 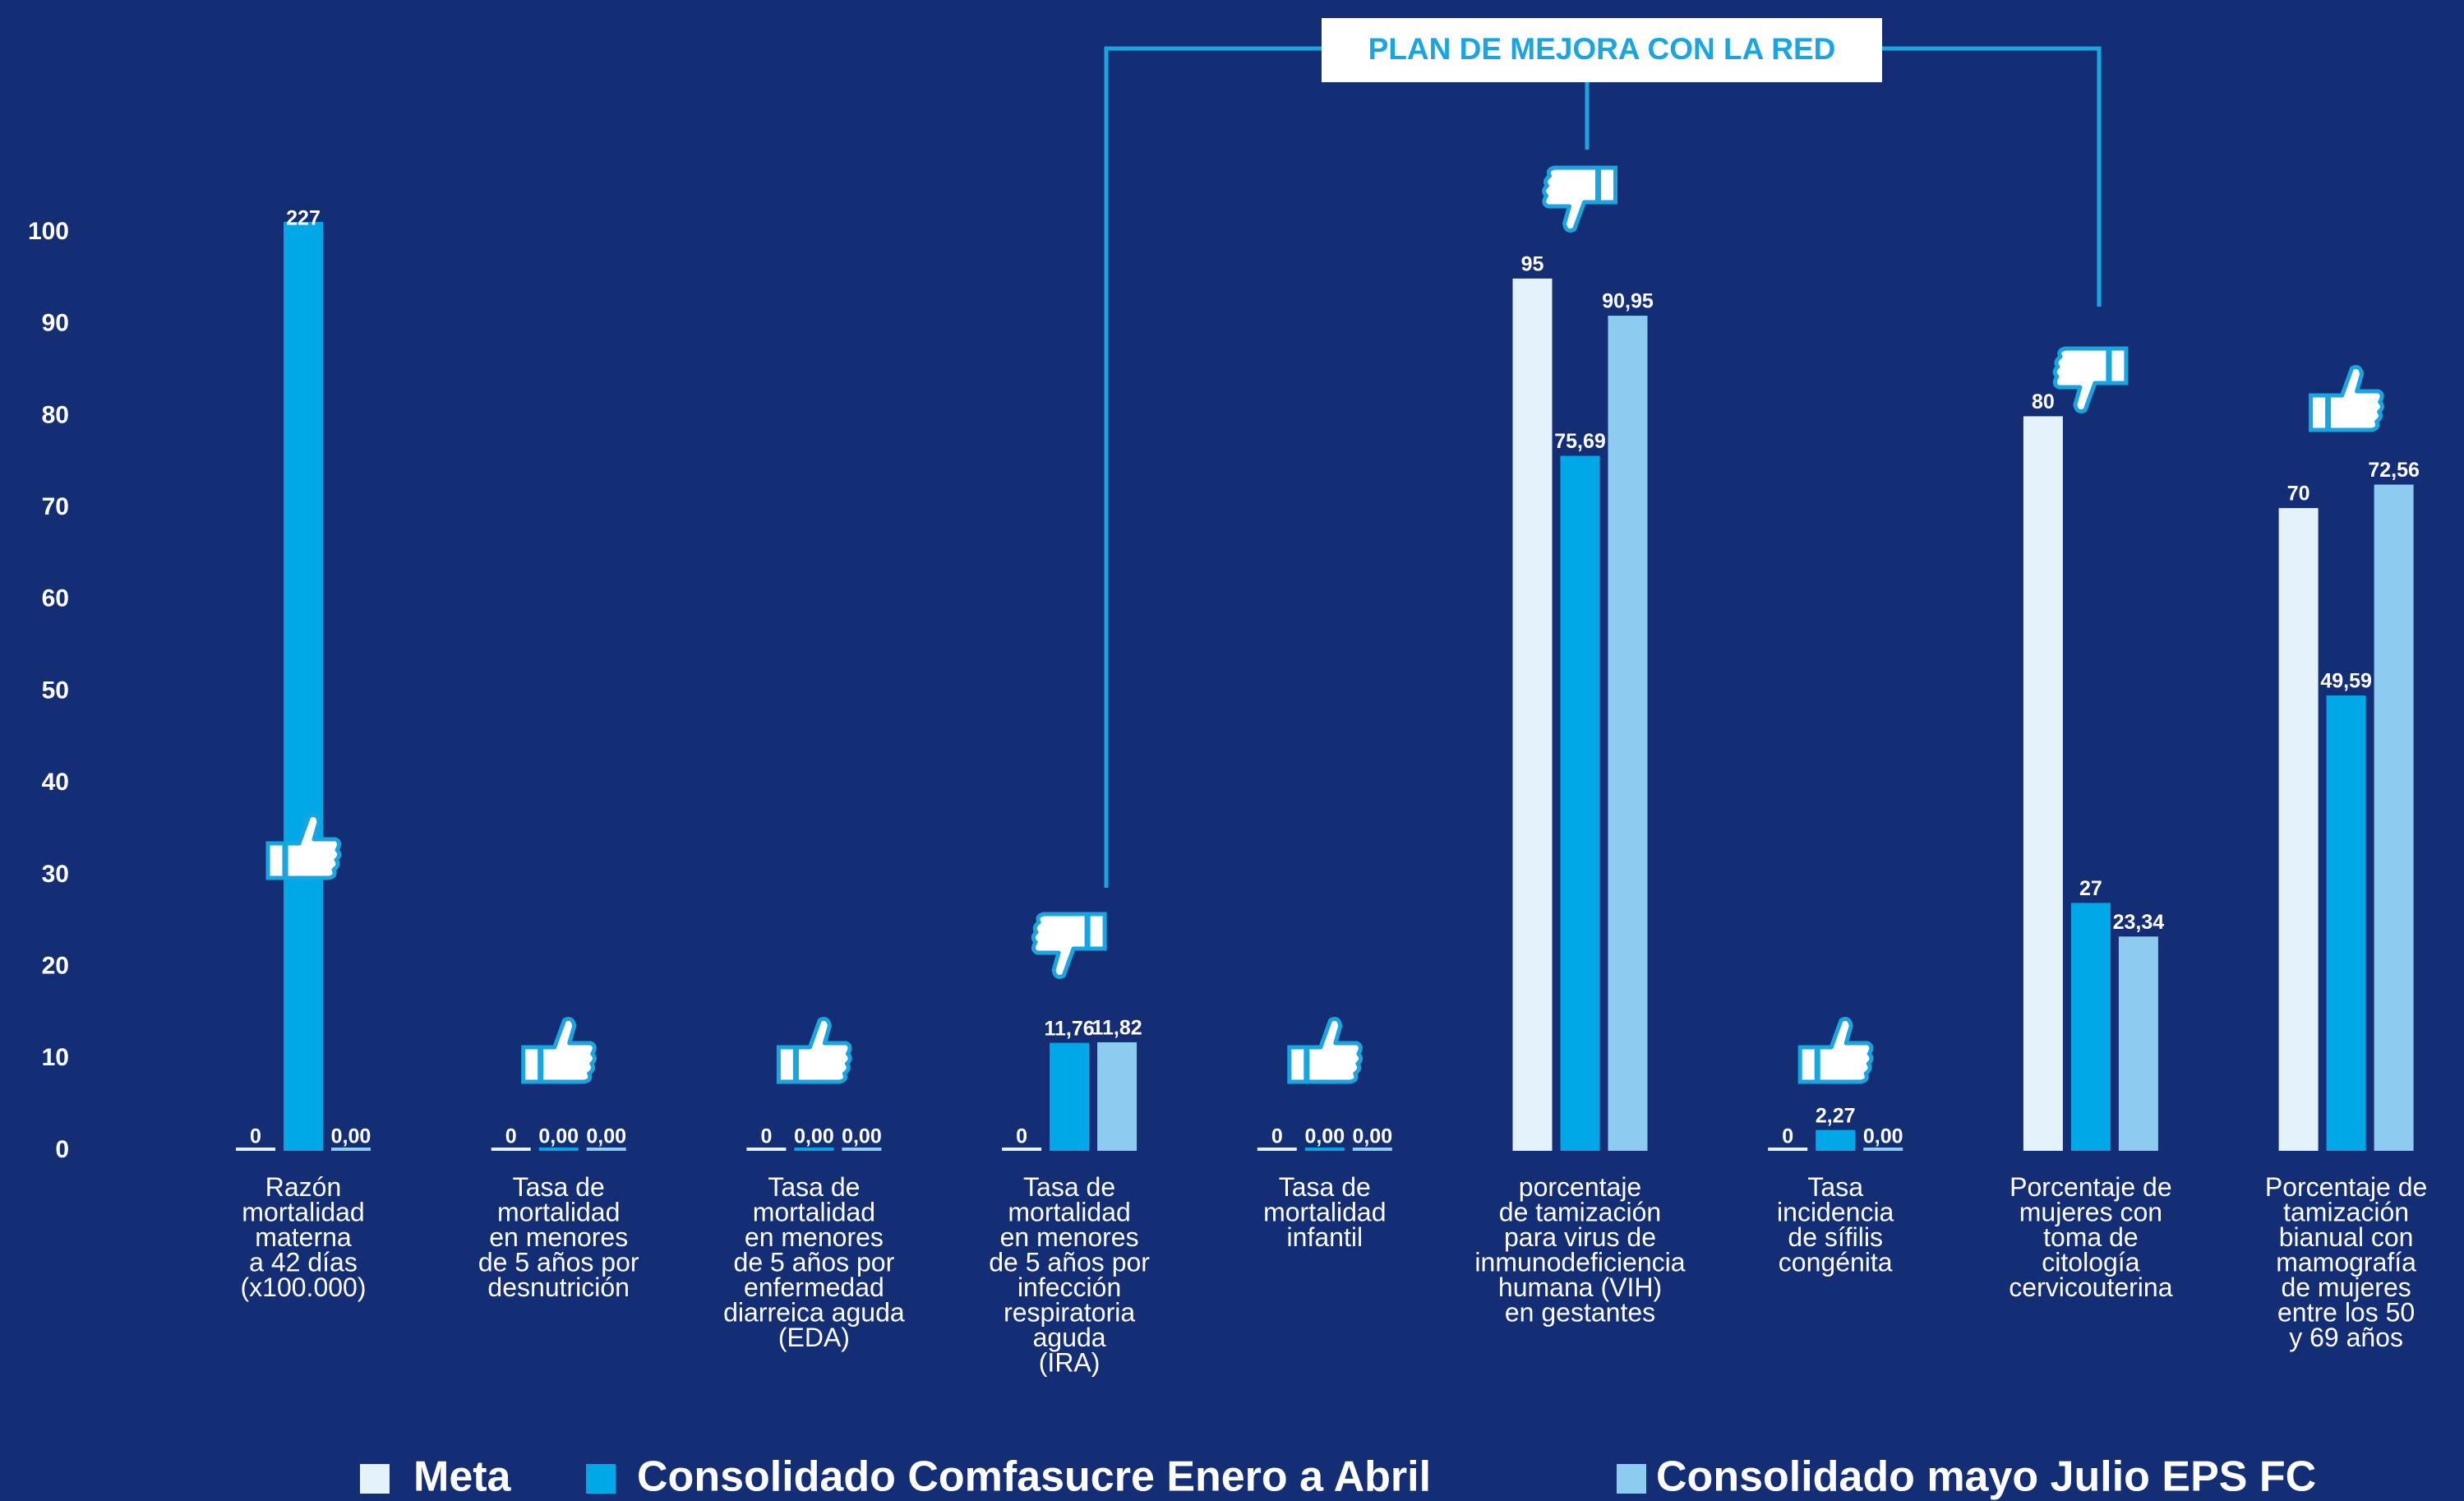 What do you see at coordinates (1324, 1212) in the screenshot?
I see `x-tick-label: Tasa de mortalidad infantil` at bounding box center [1324, 1212].